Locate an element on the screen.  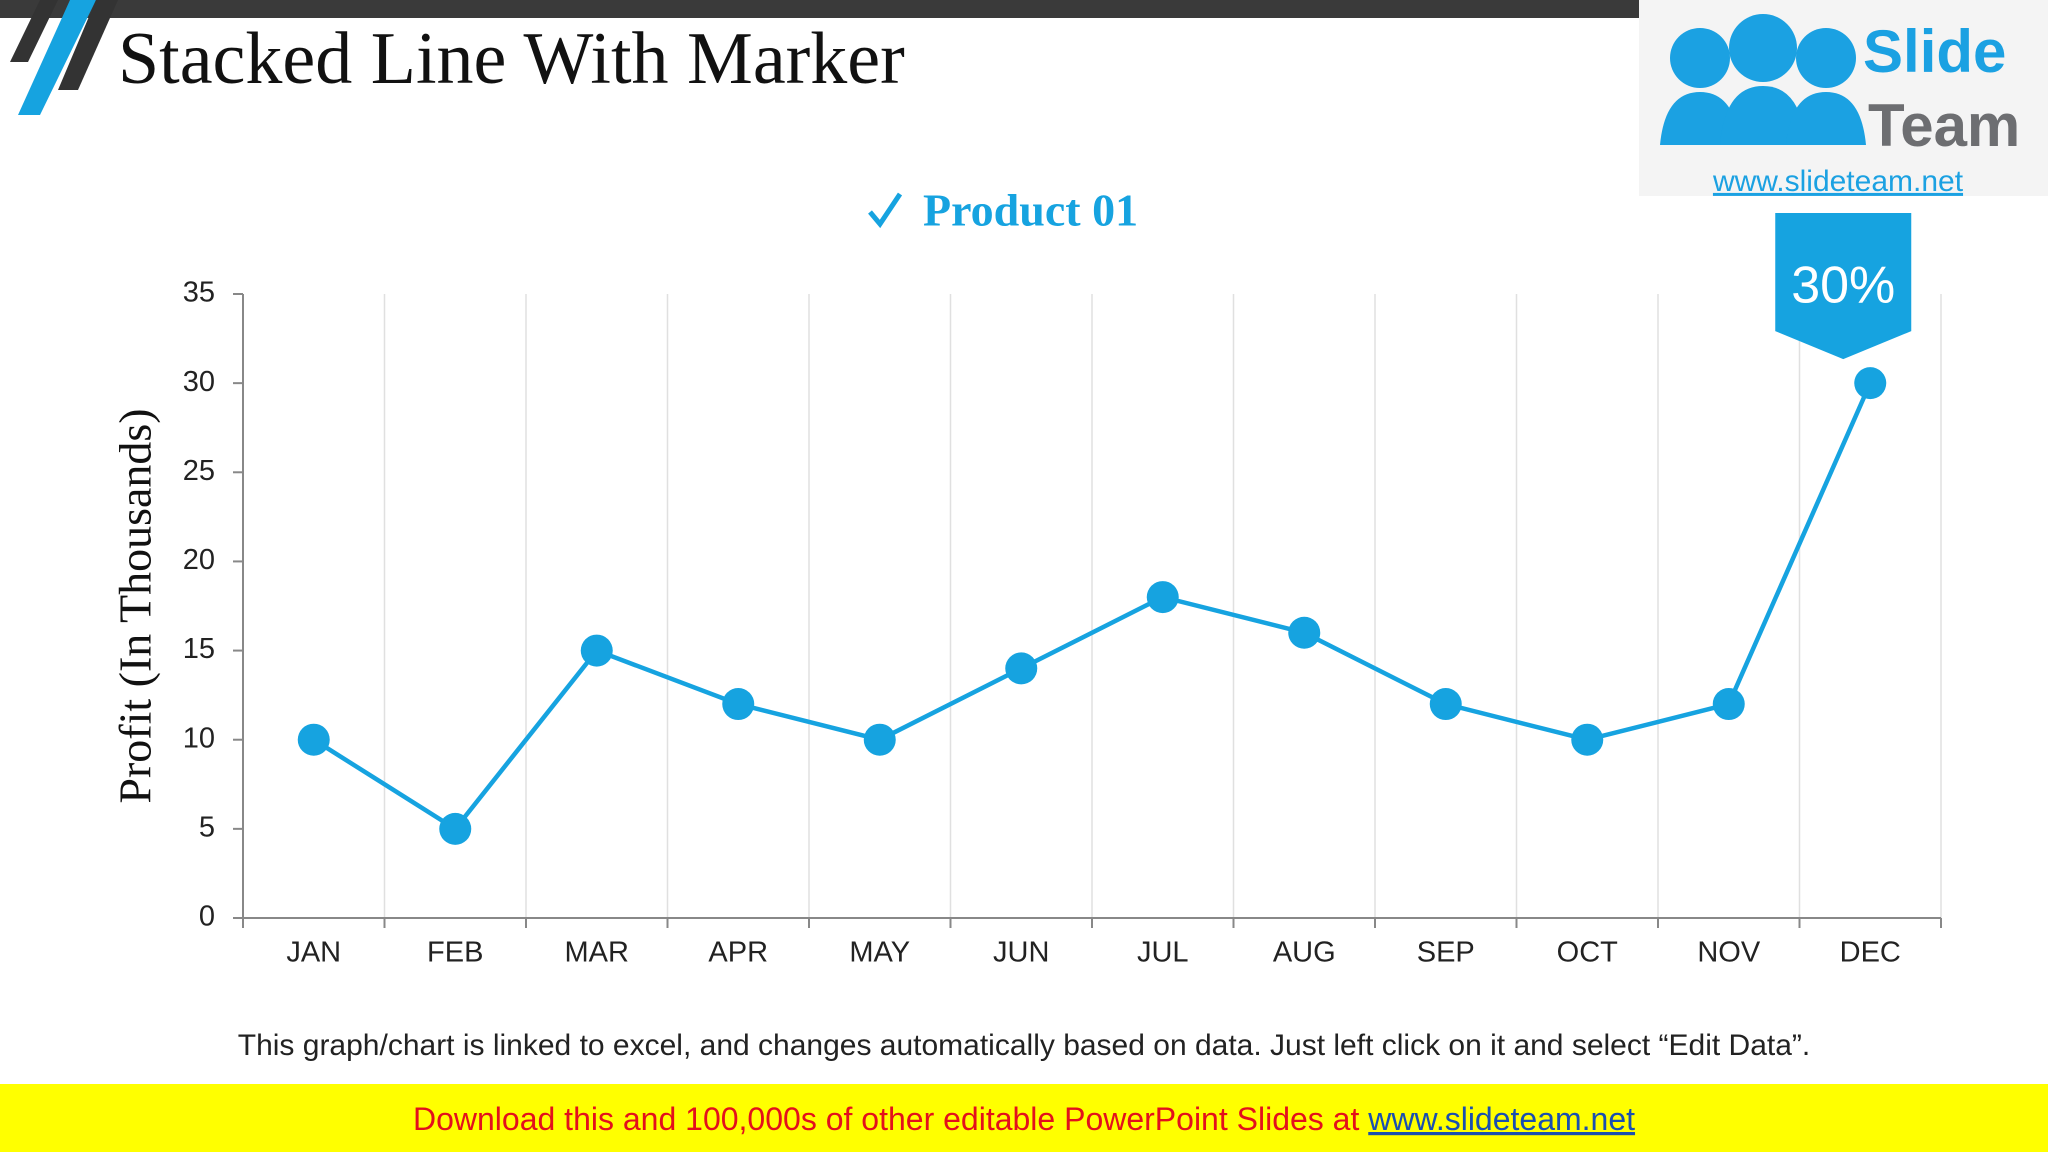
title: Stacked Line With Marker is located at coordinates (511, 59).